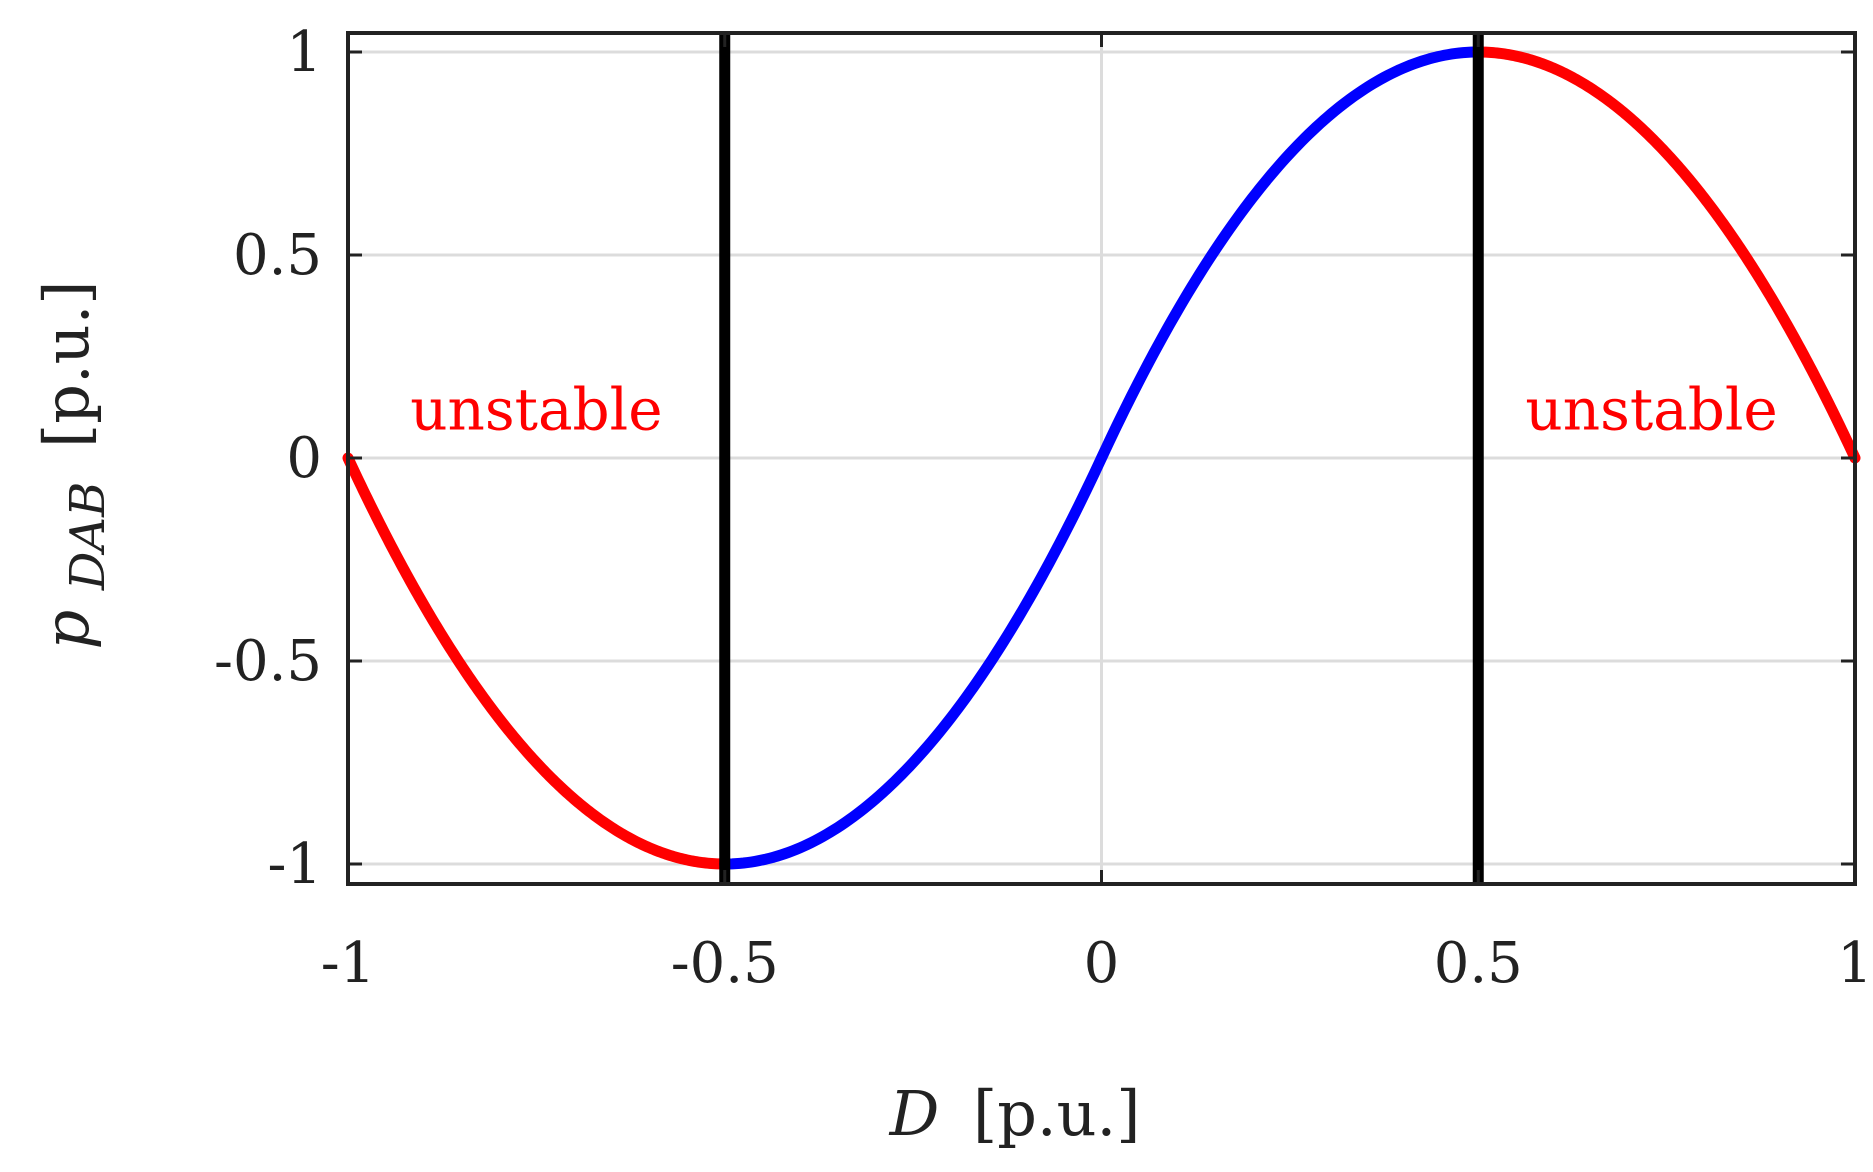  Describe the element at coordinates (66, 630) in the screenshot. I see `y-axis-symbol: p` at that location.